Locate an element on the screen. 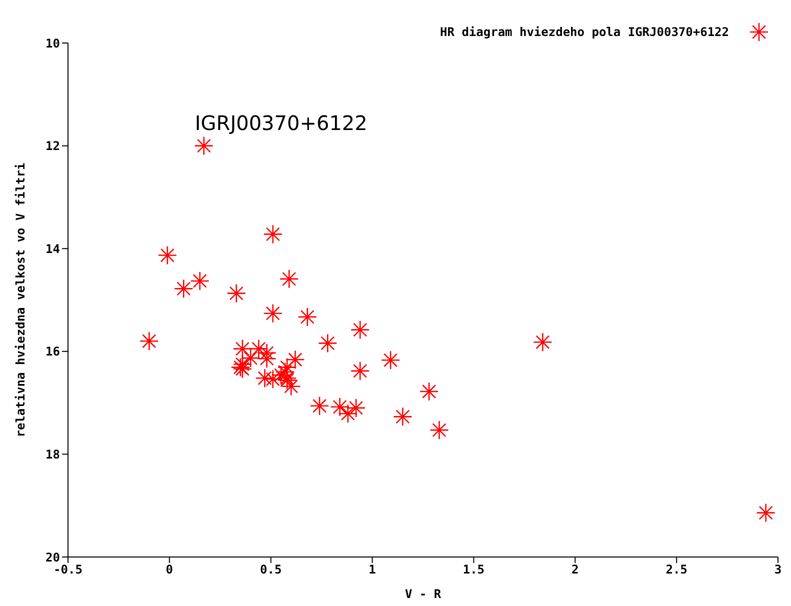 The width and height of the screenshot is (791, 606). x-tick-label: 0.5 is located at coordinates (271, 569).